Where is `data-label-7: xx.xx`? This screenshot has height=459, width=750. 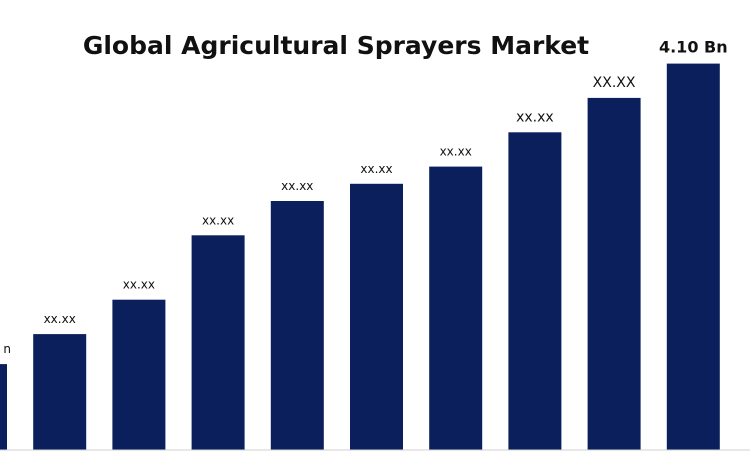 data-label-7: xx.xx is located at coordinates (456, 152).